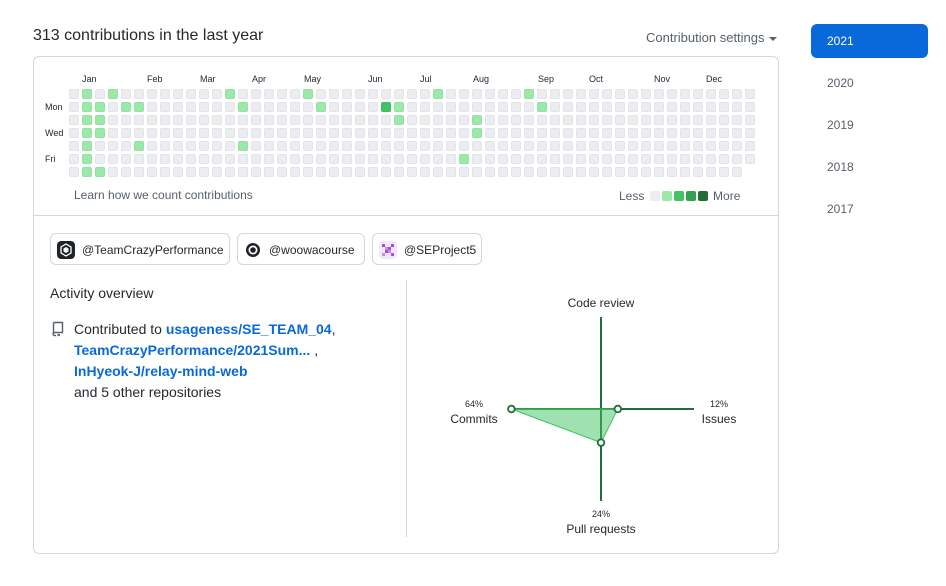 The image size is (946, 586). Describe the element at coordinates (163, 195) in the screenshot. I see `learn-contributions-link: Learn how we count contributions` at that location.